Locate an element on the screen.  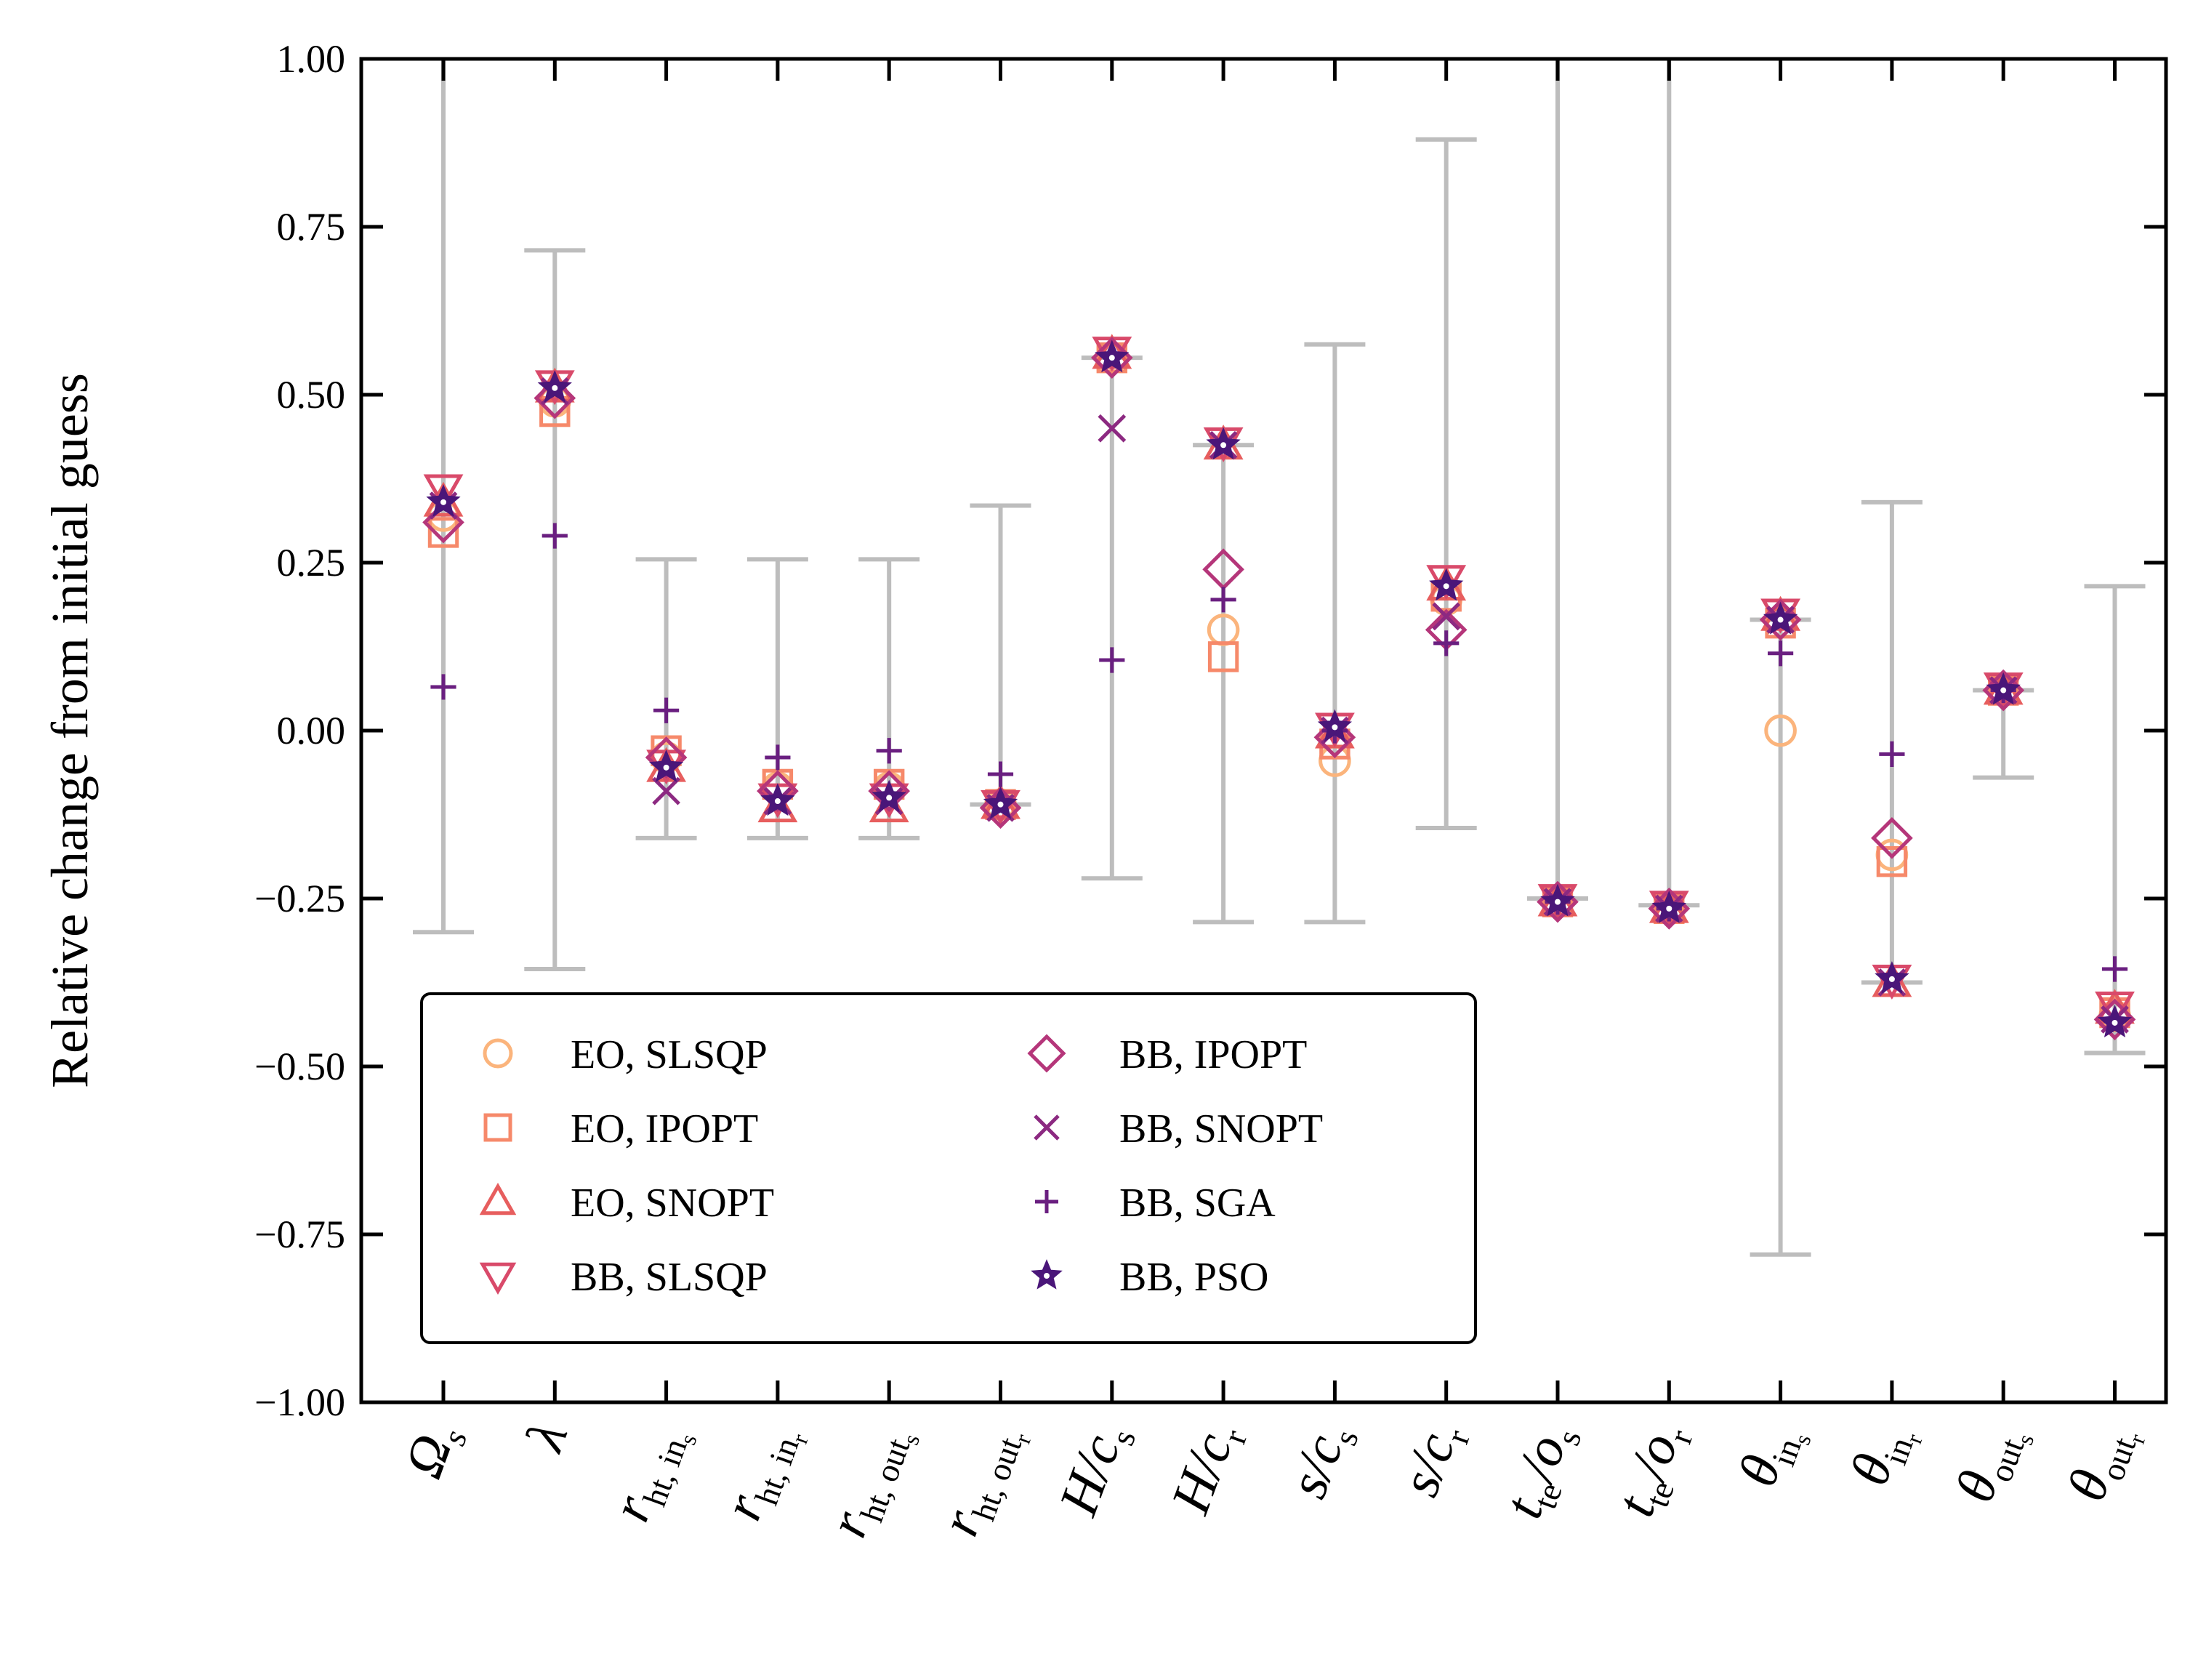
y-tick-label: 1.00 is located at coordinates (311, 59).